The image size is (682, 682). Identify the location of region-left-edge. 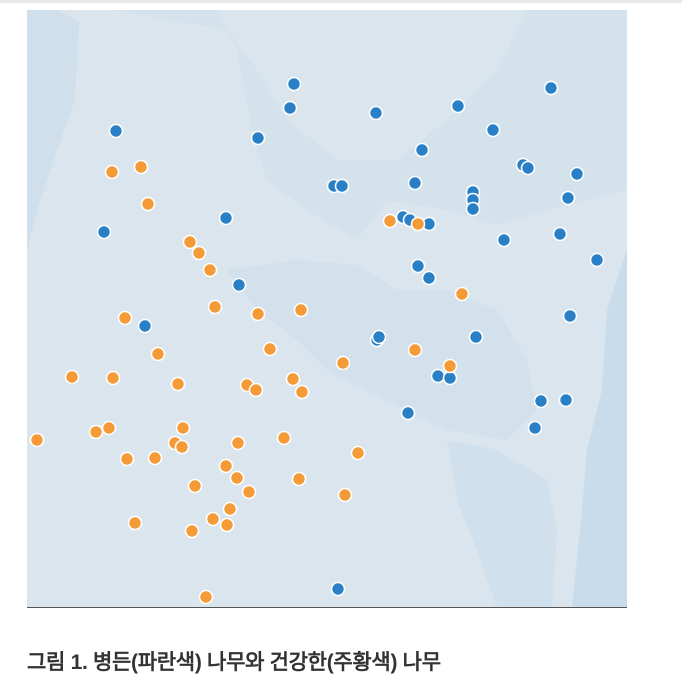
(53, 130).